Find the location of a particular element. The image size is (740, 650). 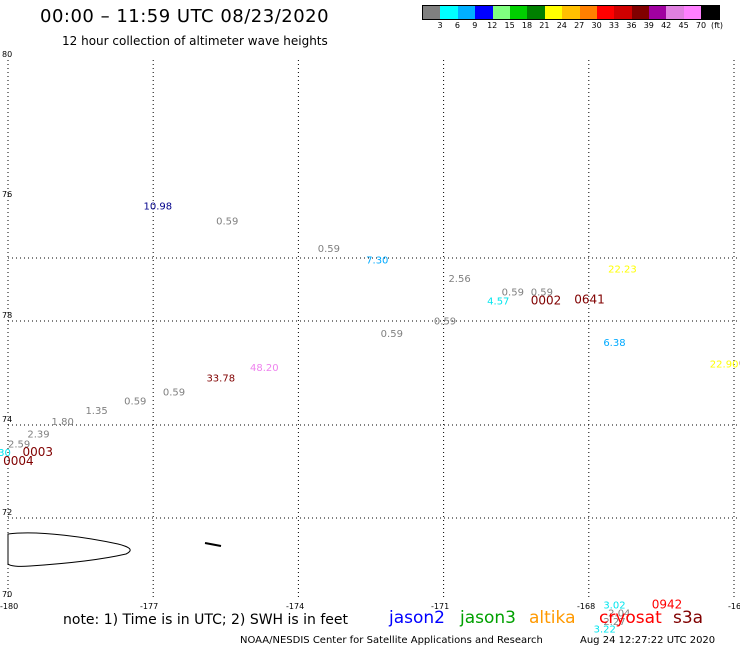

wave-height-label: 2.59 is located at coordinates (19, 444).